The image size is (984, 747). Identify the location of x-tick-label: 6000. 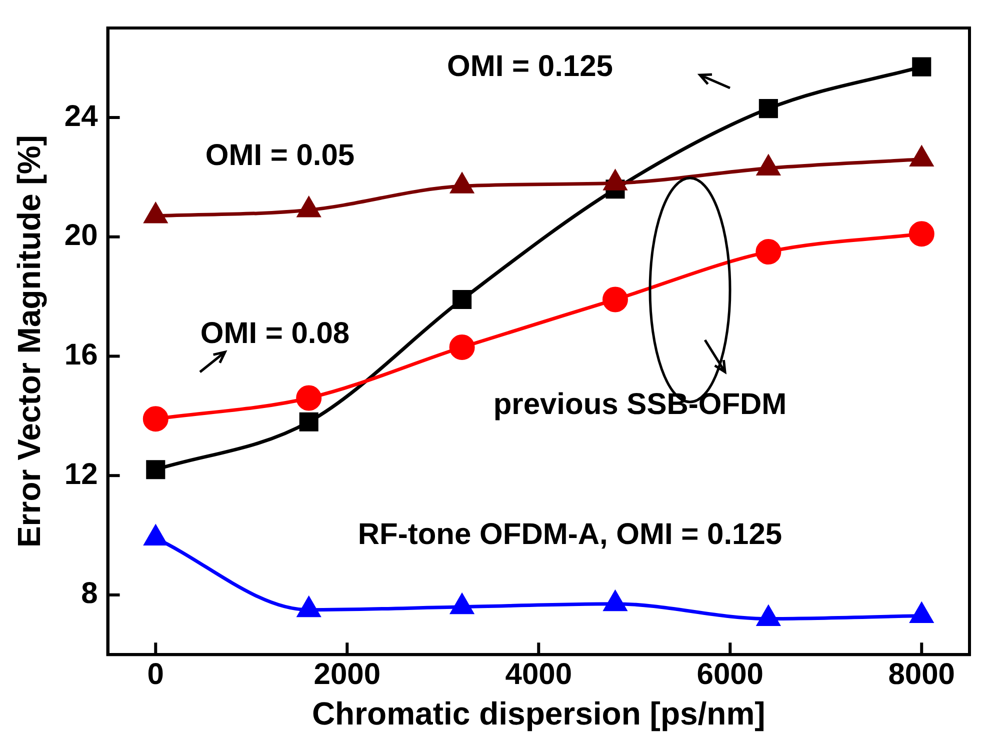
(730, 674).